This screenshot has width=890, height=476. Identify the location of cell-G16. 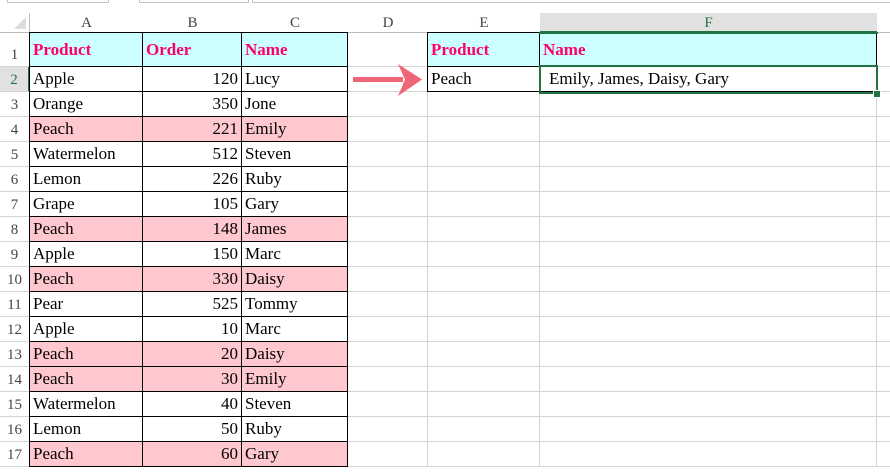
(883, 429).